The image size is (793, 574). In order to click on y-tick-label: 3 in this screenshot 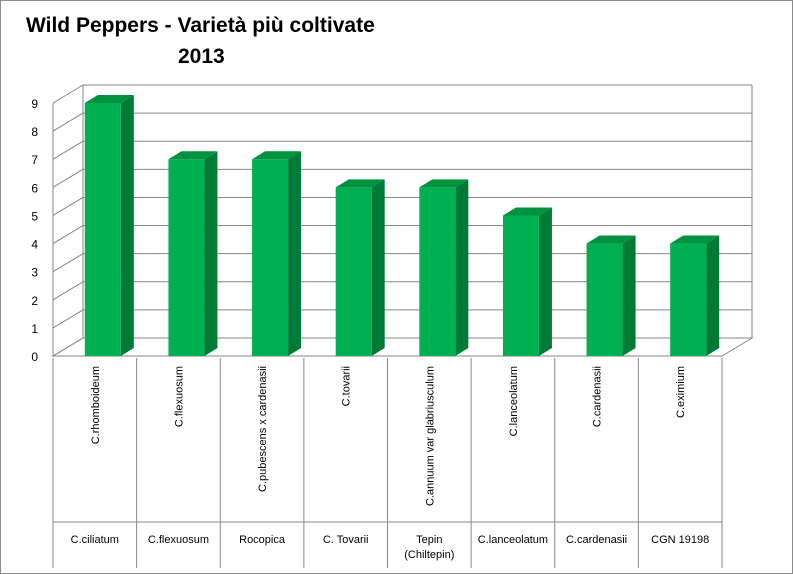, I will do `click(34, 273)`.